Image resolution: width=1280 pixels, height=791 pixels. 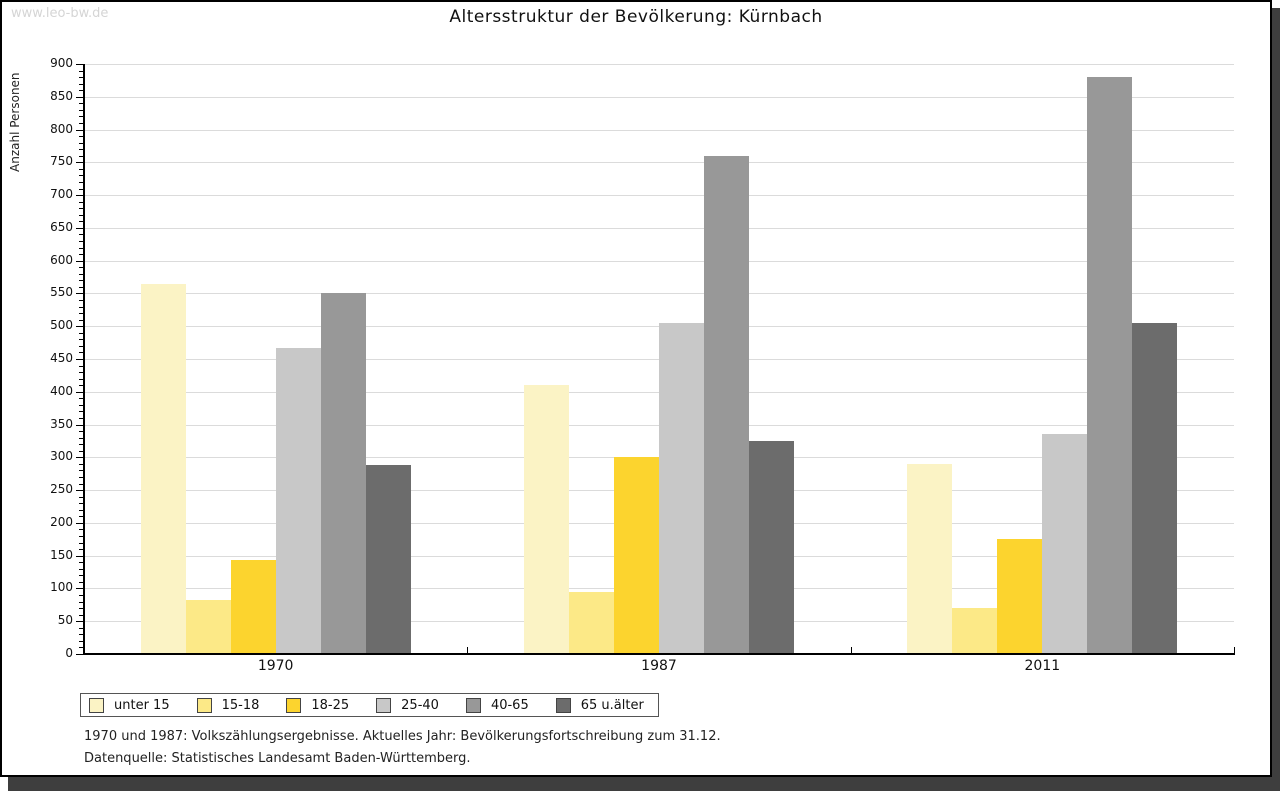 I want to click on legend-item-15-18: 15-18, so click(x=227, y=705).